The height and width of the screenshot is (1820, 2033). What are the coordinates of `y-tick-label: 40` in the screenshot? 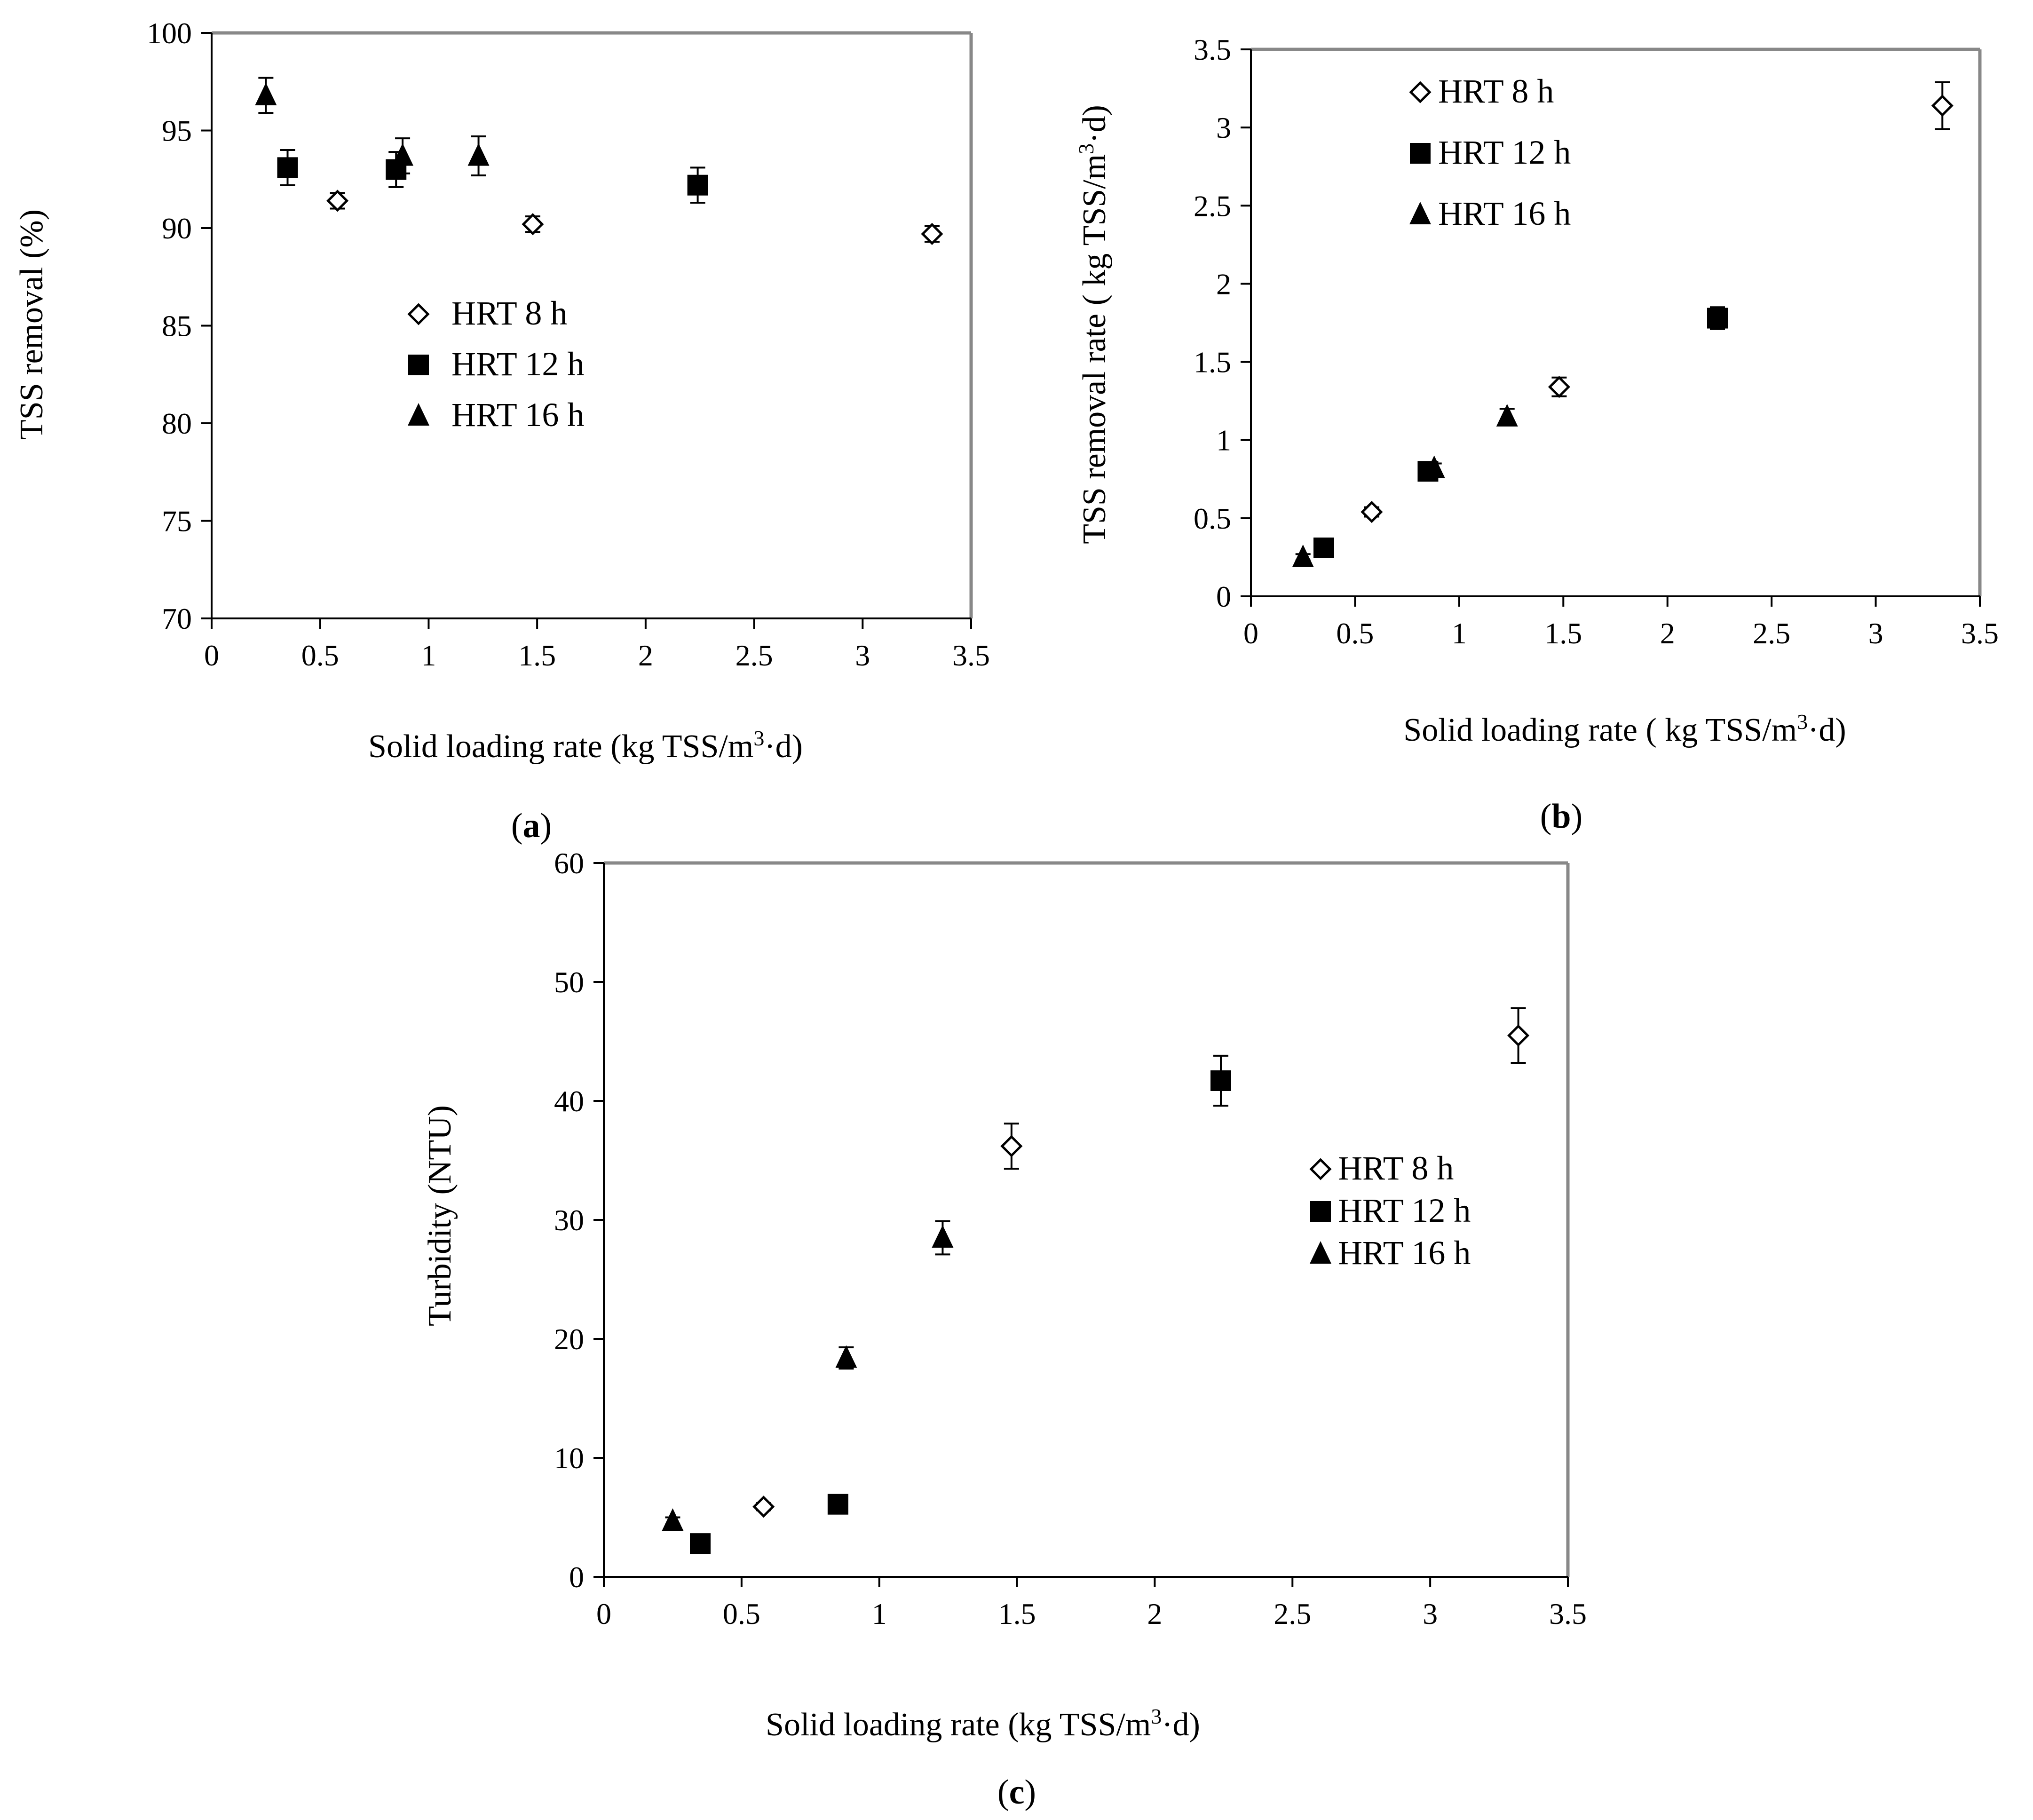 It's located at (569, 1101).